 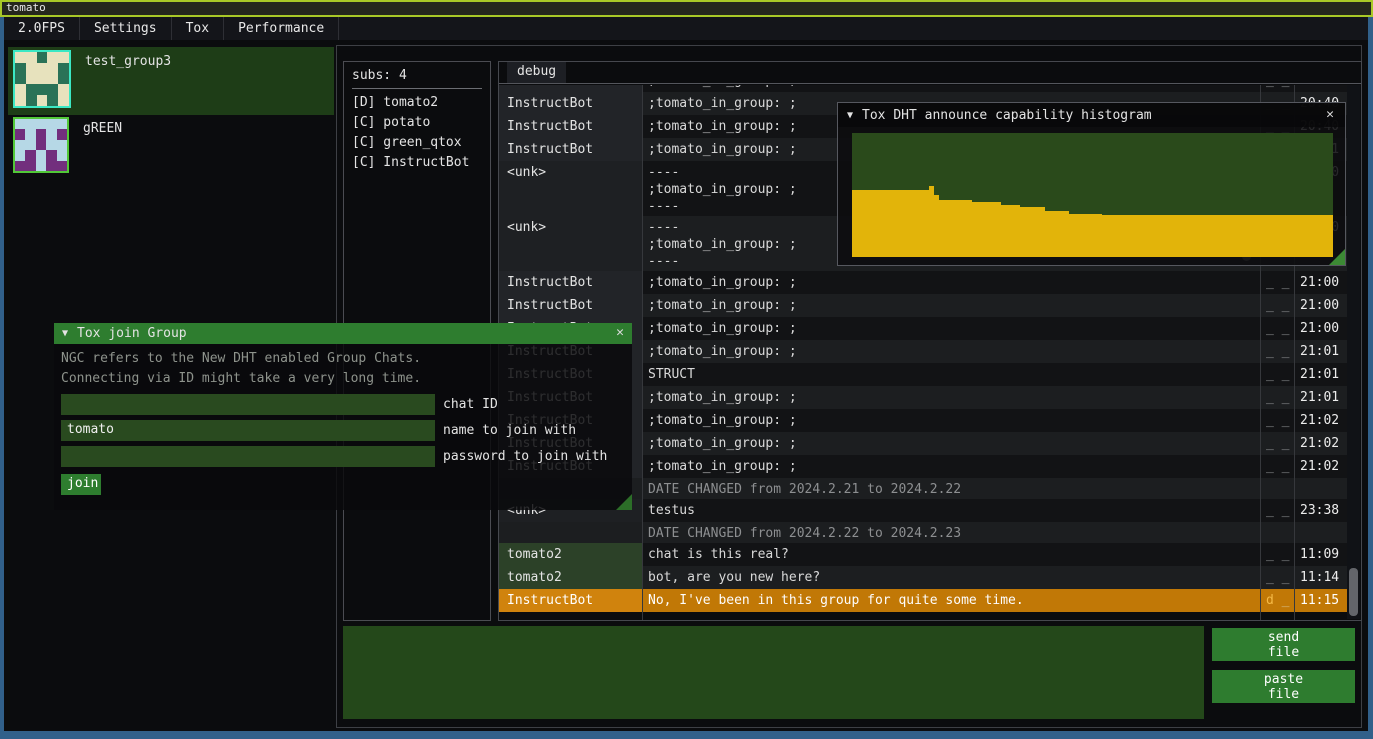 I want to click on subs-member-potato: [C] potato, so click(x=391, y=122).